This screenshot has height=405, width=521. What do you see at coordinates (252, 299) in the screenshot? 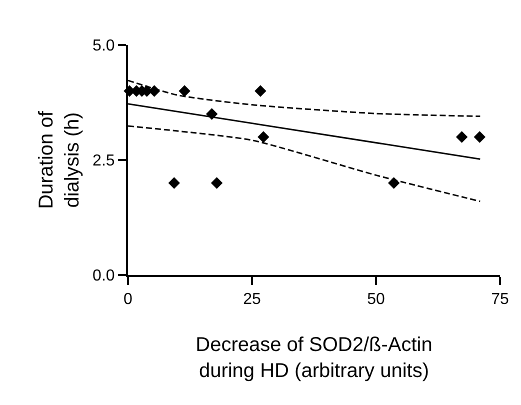
I see `x-tick-label: 25` at bounding box center [252, 299].